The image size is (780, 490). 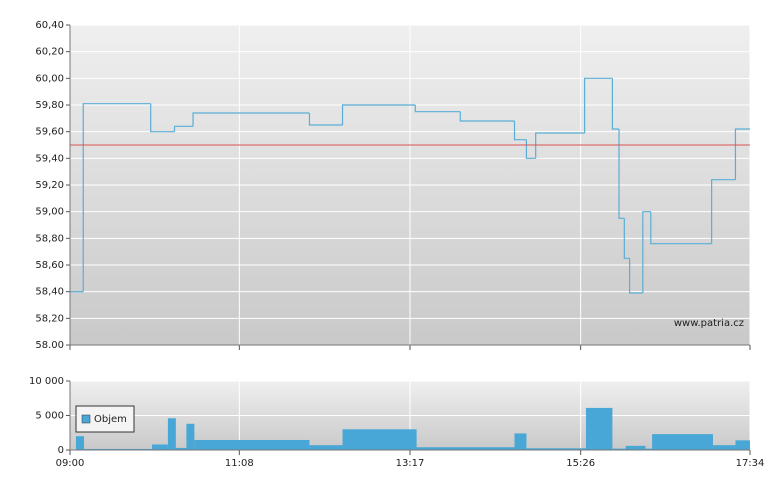 I want to click on x-tick-label: 15:26, so click(x=580, y=463).